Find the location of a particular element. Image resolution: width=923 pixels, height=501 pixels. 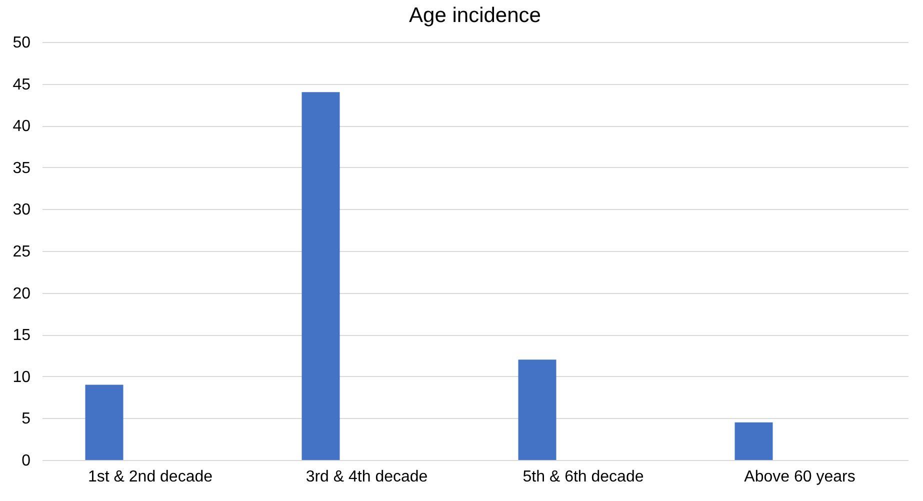

y-tick-label: 50 is located at coordinates (21, 43).